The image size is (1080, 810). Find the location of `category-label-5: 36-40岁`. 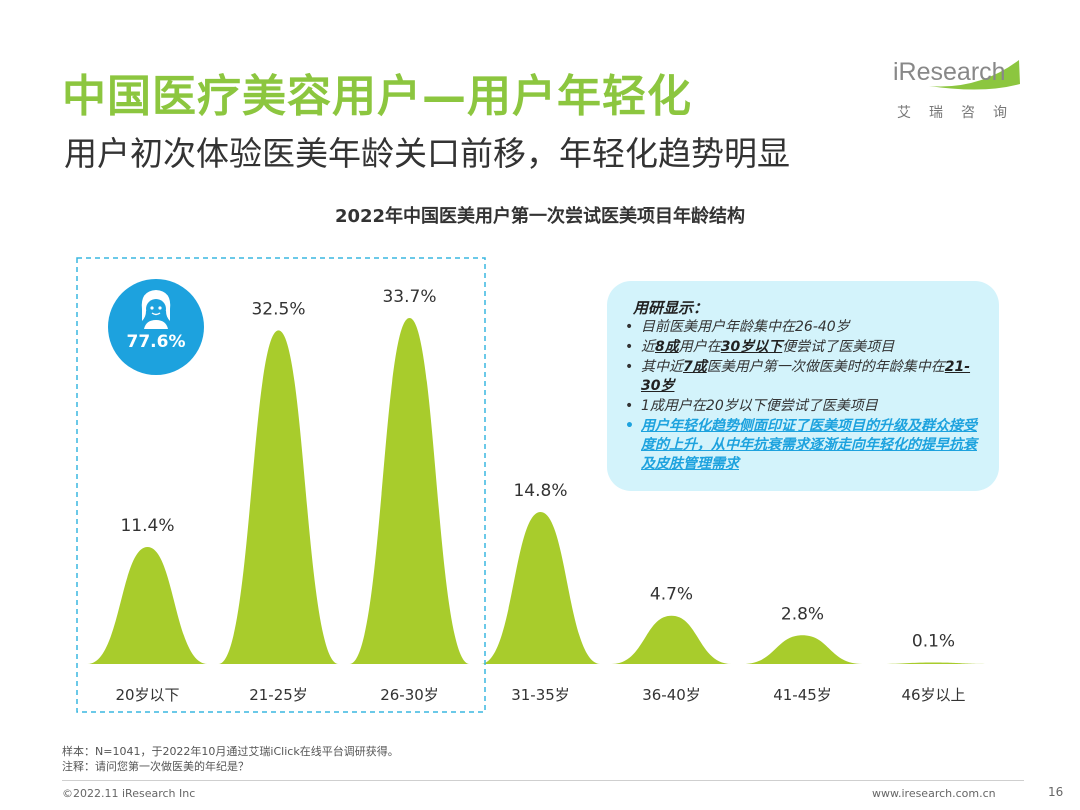

category-label-5: 36-40岁 is located at coordinates (671, 695).